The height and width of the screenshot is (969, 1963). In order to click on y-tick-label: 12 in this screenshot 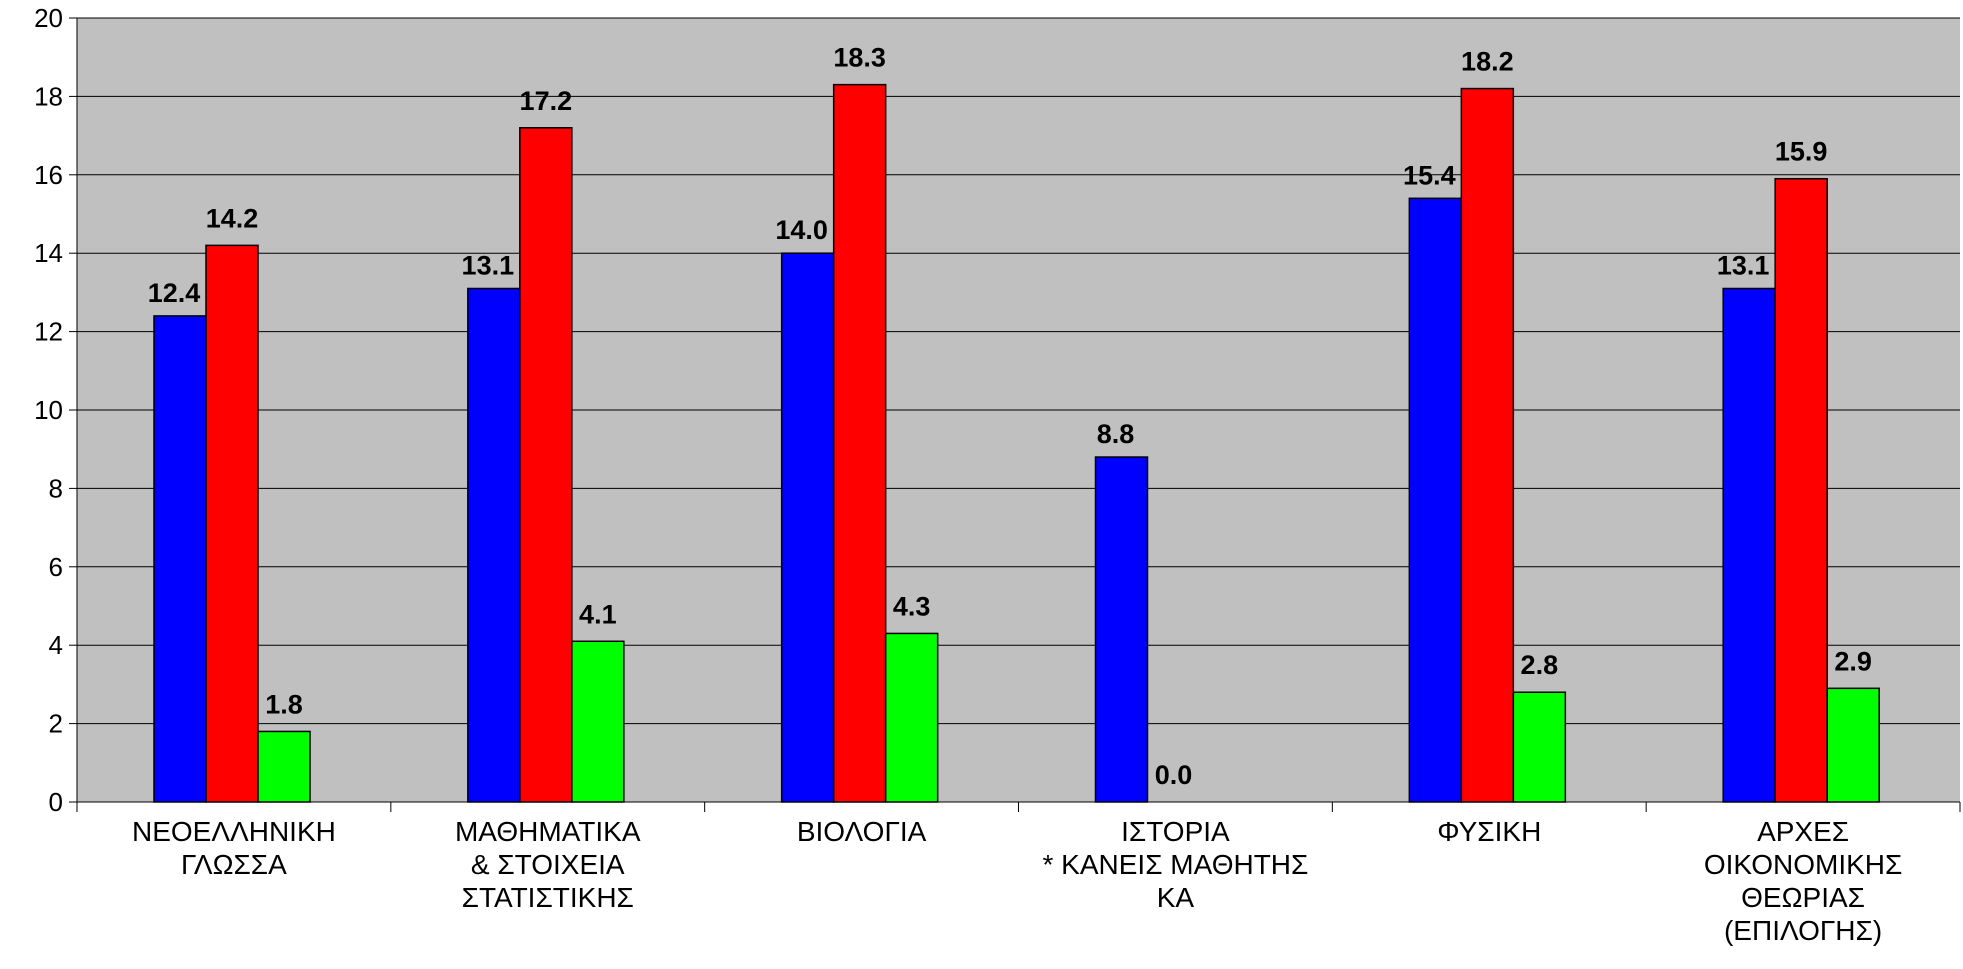, I will do `click(48, 332)`.